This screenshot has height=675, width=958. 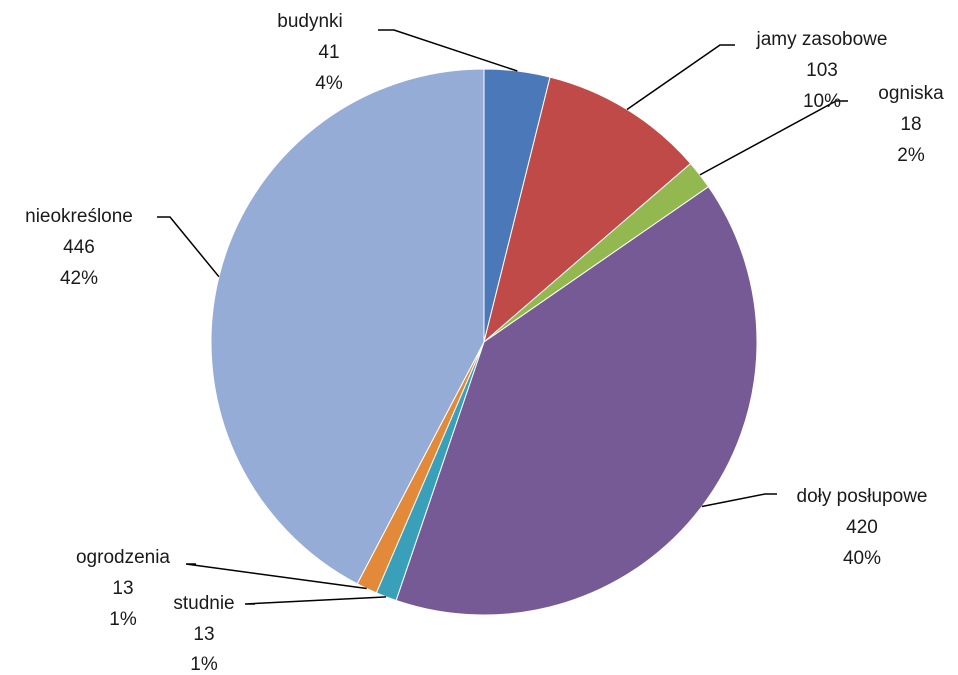 What do you see at coordinates (123, 557) in the screenshot?
I see `label-ogrodzenia-name: ogrodzenia` at bounding box center [123, 557].